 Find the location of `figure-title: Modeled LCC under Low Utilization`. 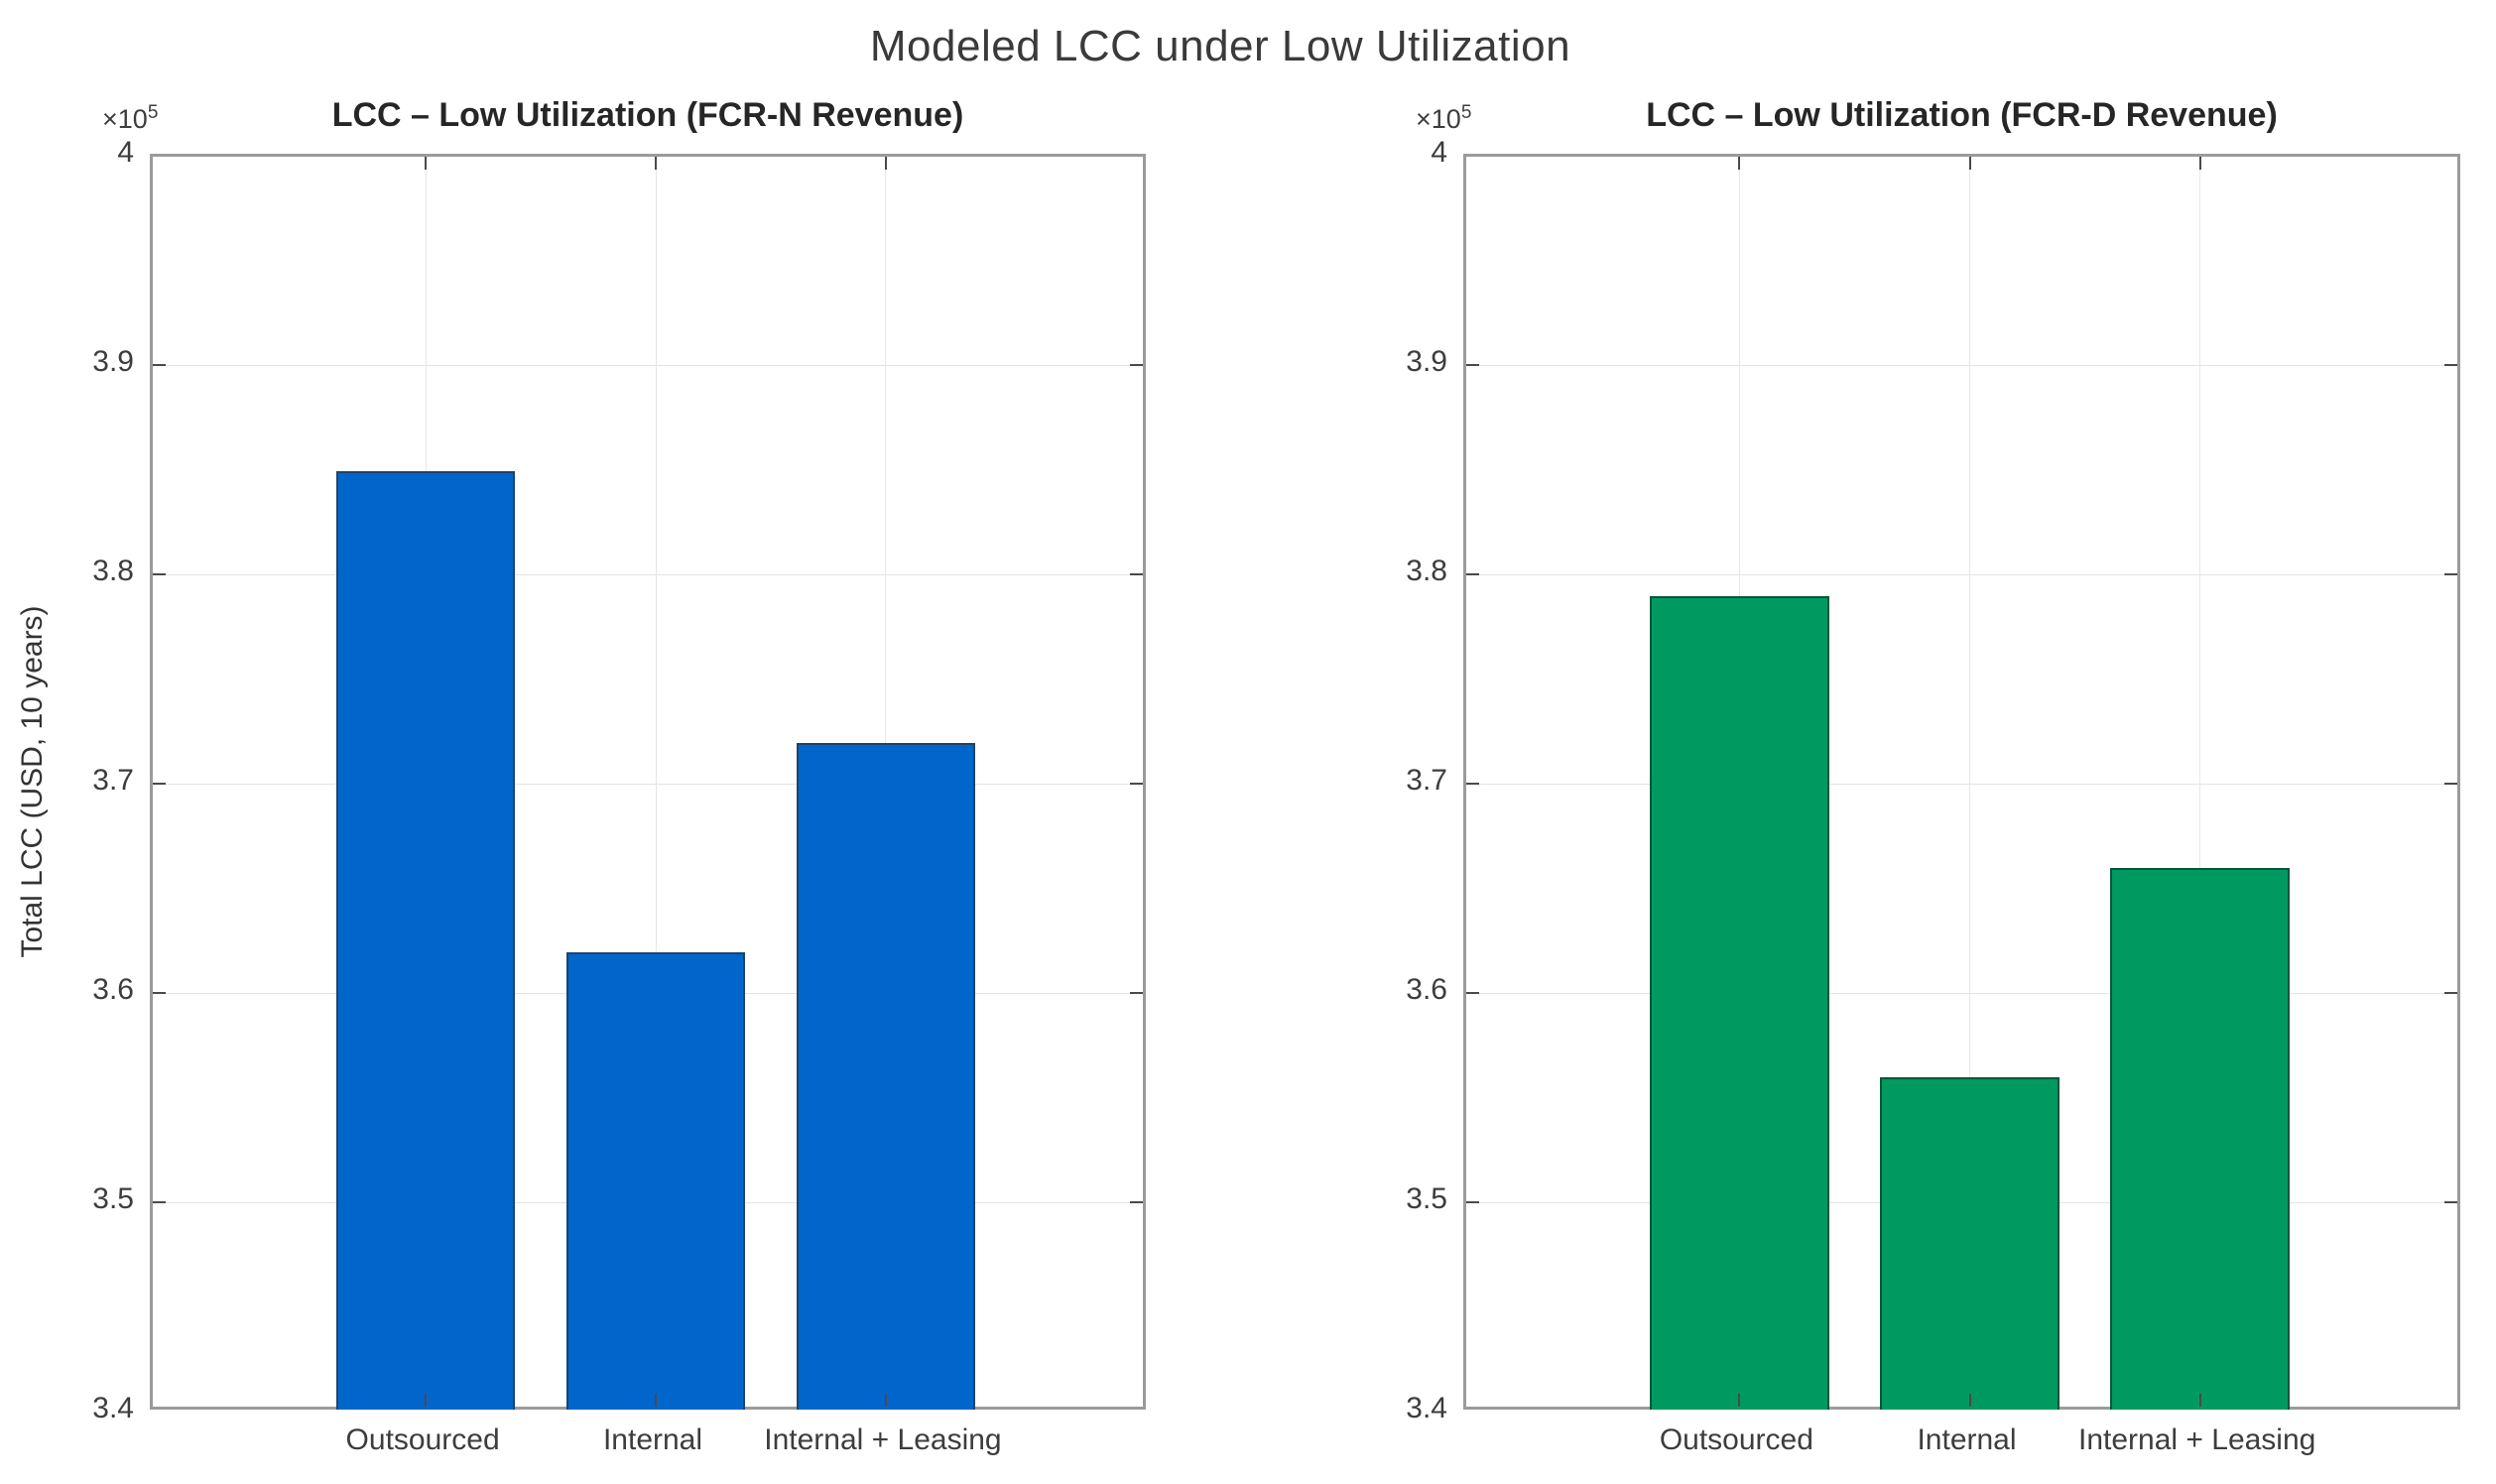

figure-title: Modeled LCC under Low Utilization is located at coordinates (1220, 46).